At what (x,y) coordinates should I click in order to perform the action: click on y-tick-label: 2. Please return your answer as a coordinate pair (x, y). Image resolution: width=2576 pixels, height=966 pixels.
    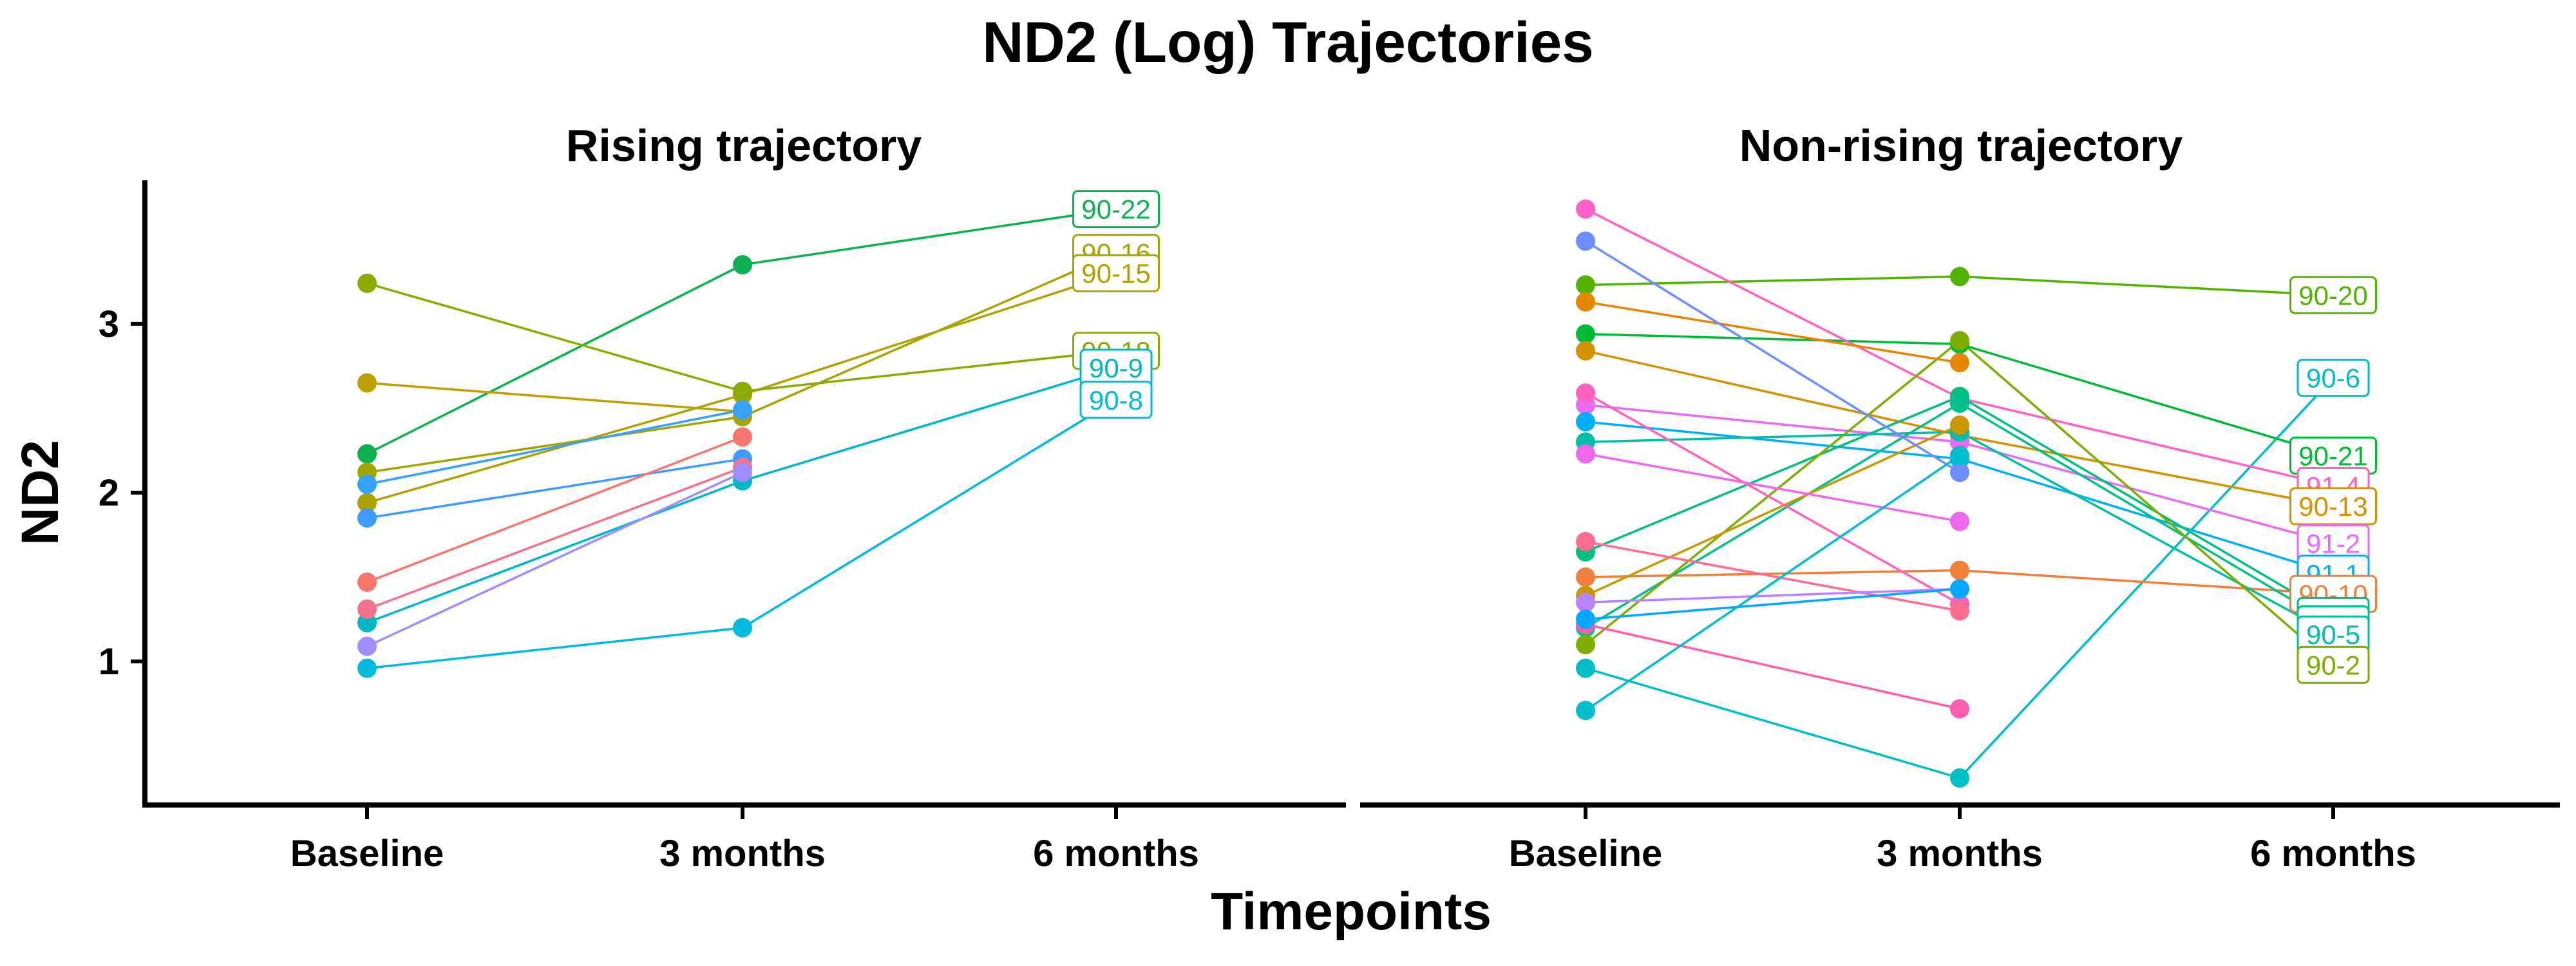
    Looking at the image, I should click on (109, 493).